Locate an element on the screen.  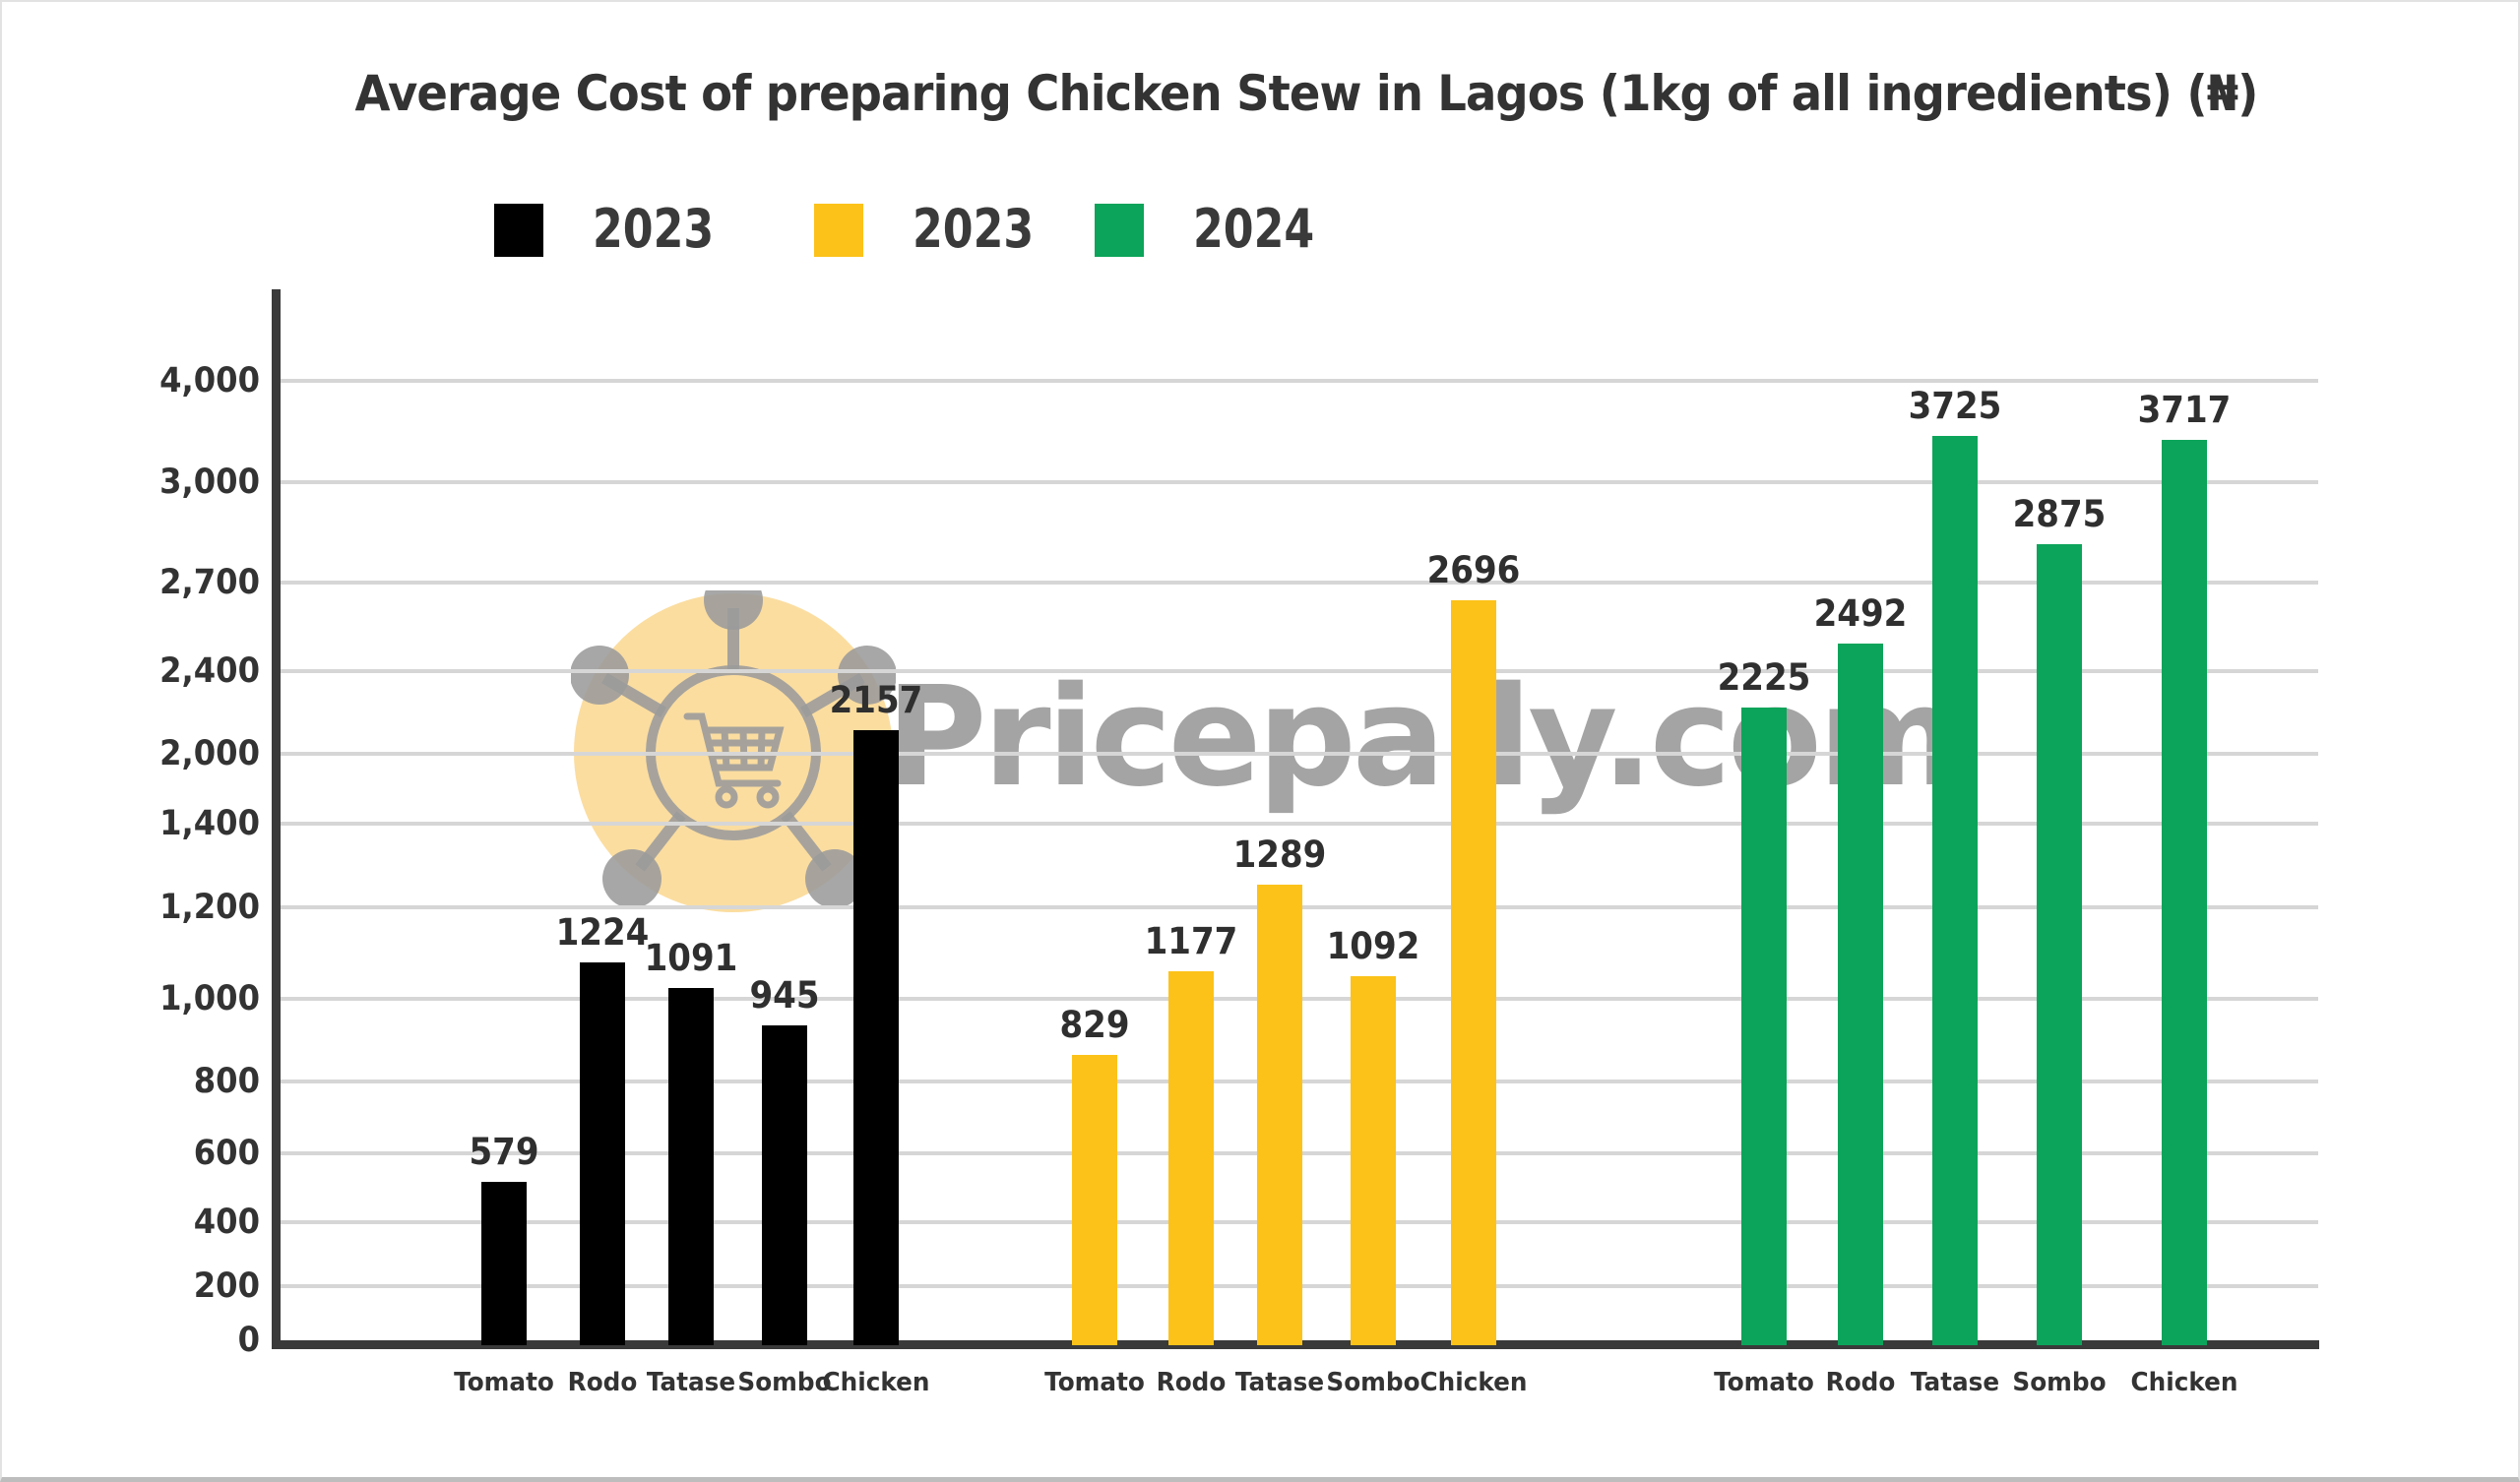
bar-value-label-2023-rodo: 1177 is located at coordinates (1191, 940).